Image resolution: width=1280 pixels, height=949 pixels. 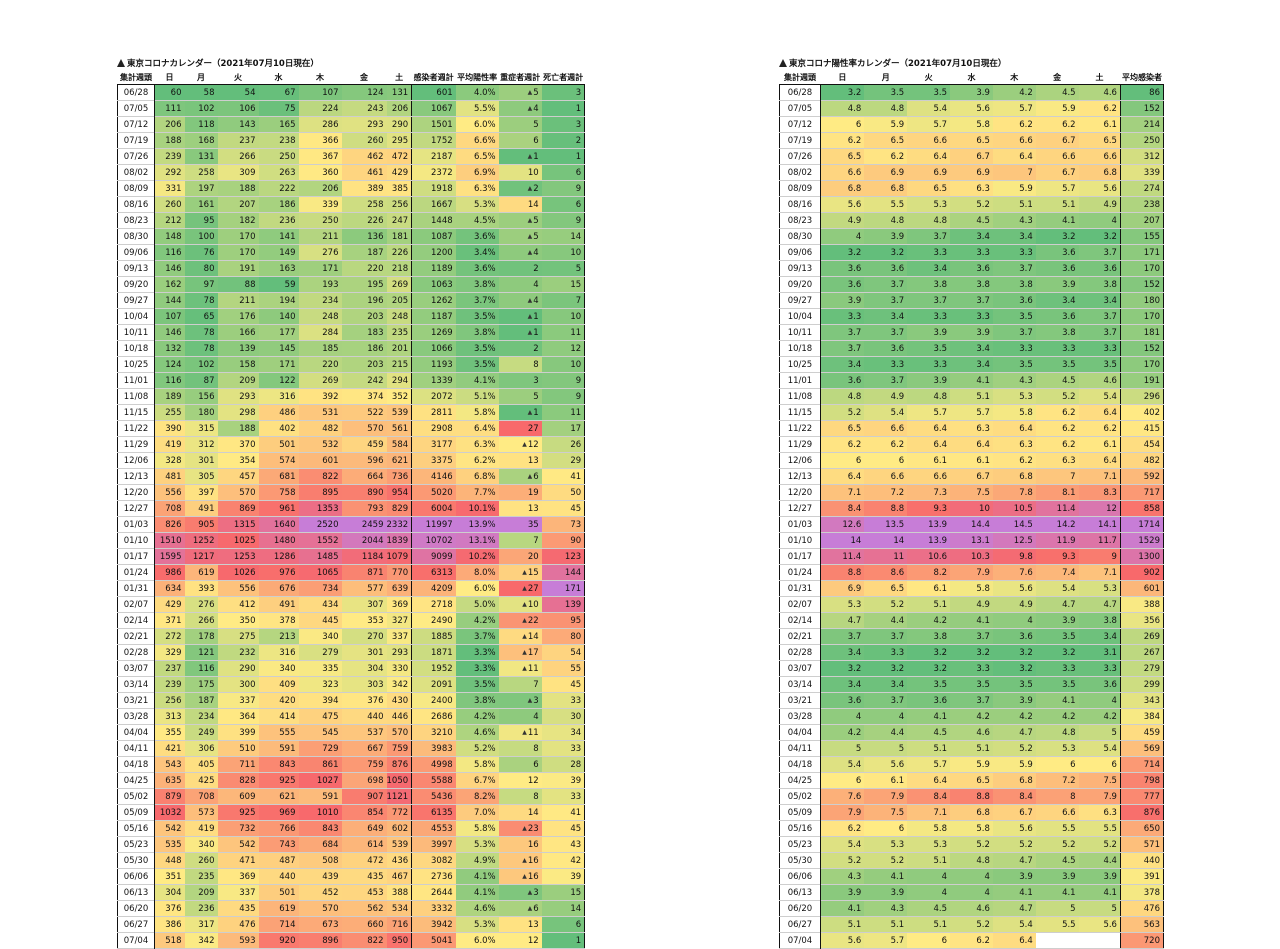 I want to click on cases-header-6: 金, so click(x=364, y=77).